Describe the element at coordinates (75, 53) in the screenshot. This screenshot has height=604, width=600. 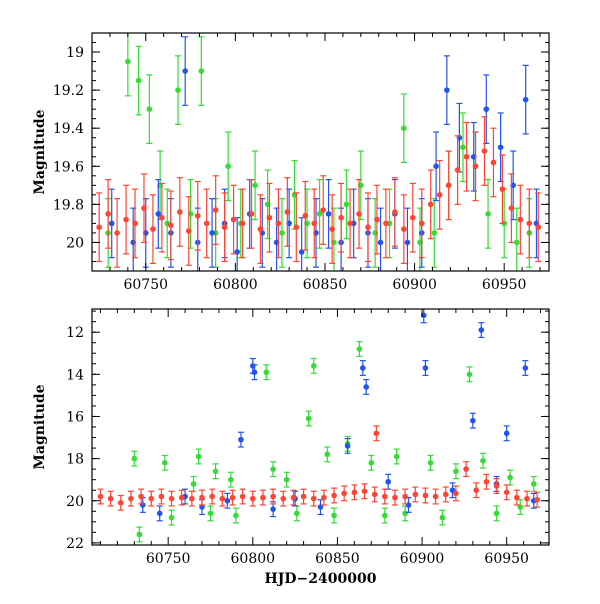
I see `y-tick-label: 19` at that location.